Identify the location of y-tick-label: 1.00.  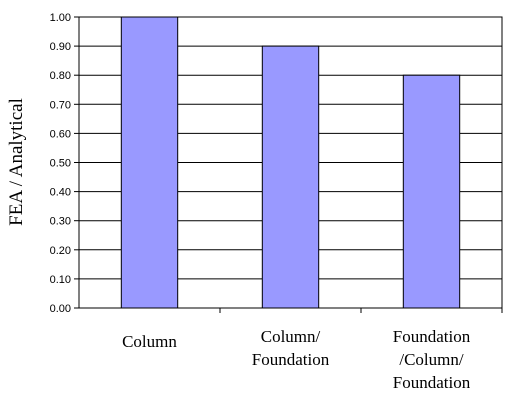
(60, 18).